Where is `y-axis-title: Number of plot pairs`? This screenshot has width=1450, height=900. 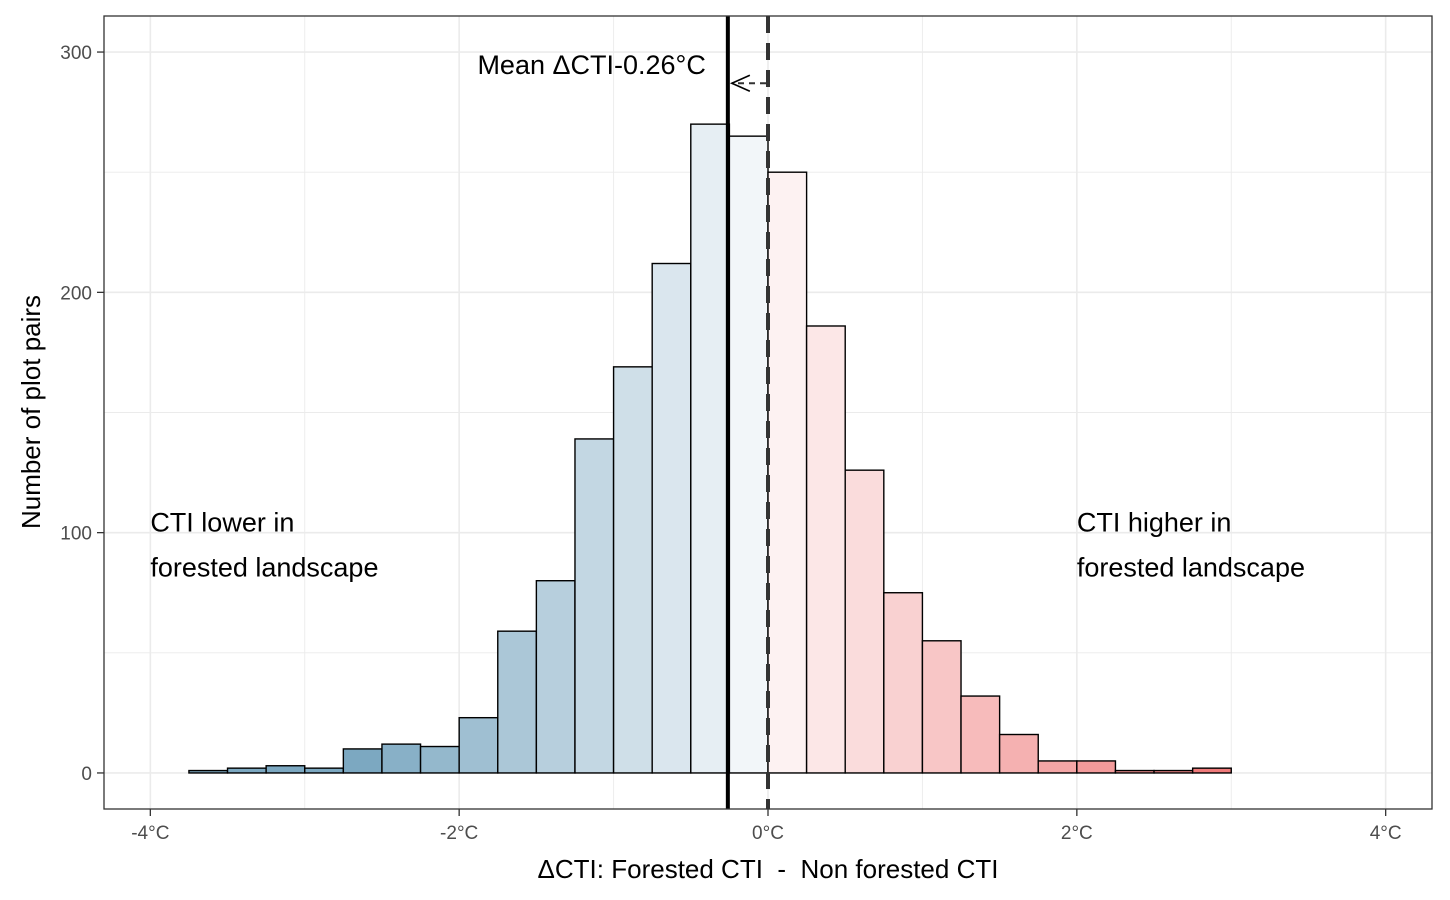 y-axis-title: Number of plot pairs is located at coordinates (31, 412).